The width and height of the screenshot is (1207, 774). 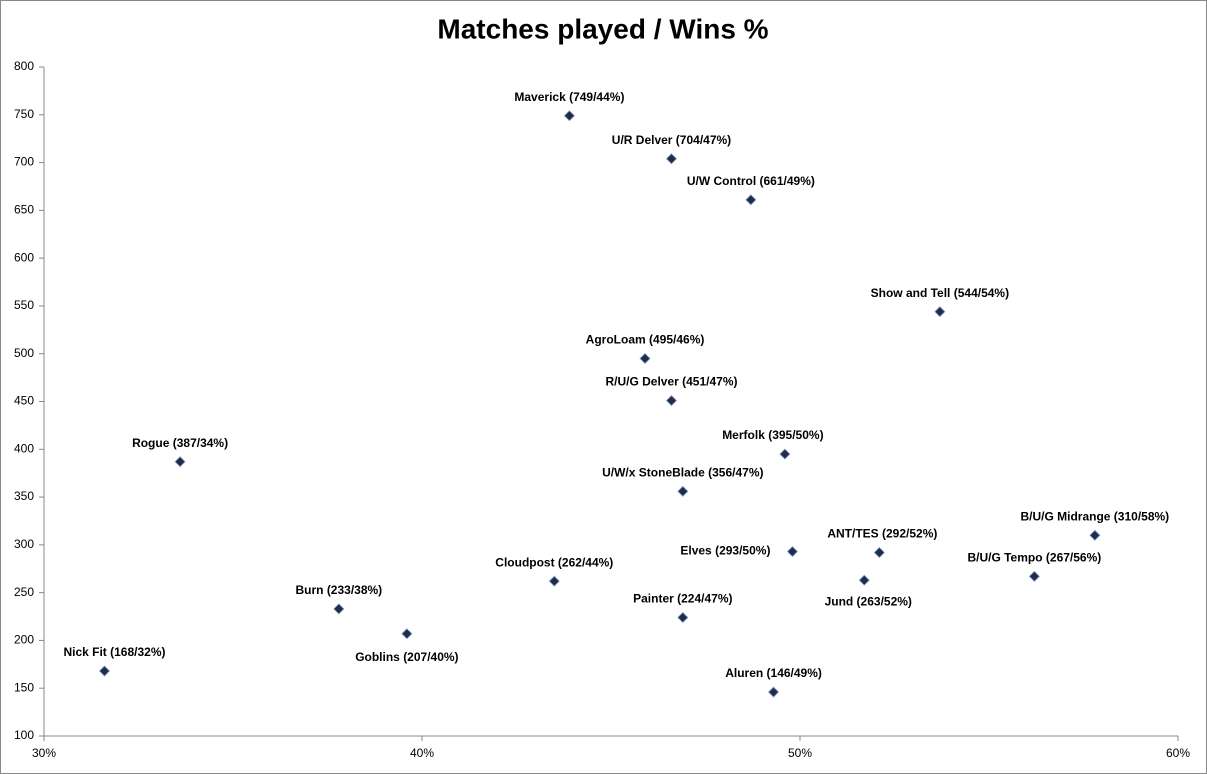 I want to click on y-tick-label: 100, so click(x=24, y=735).